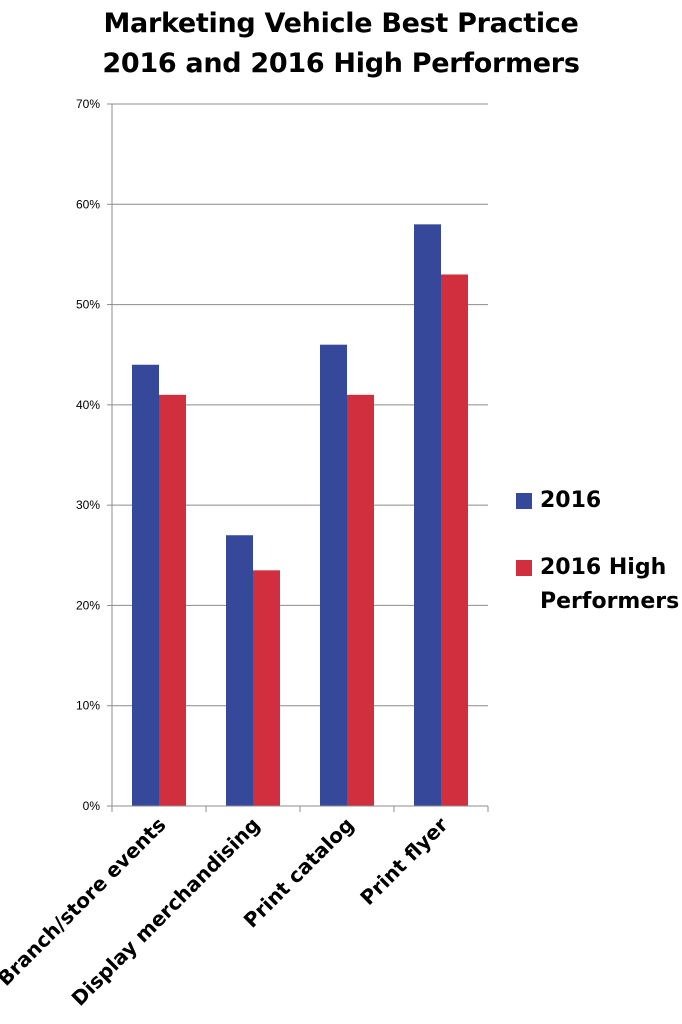 The width and height of the screenshot is (682, 1024). Describe the element at coordinates (88, 405) in the screenshot. I see `y-tick-label: 40%` at that location.